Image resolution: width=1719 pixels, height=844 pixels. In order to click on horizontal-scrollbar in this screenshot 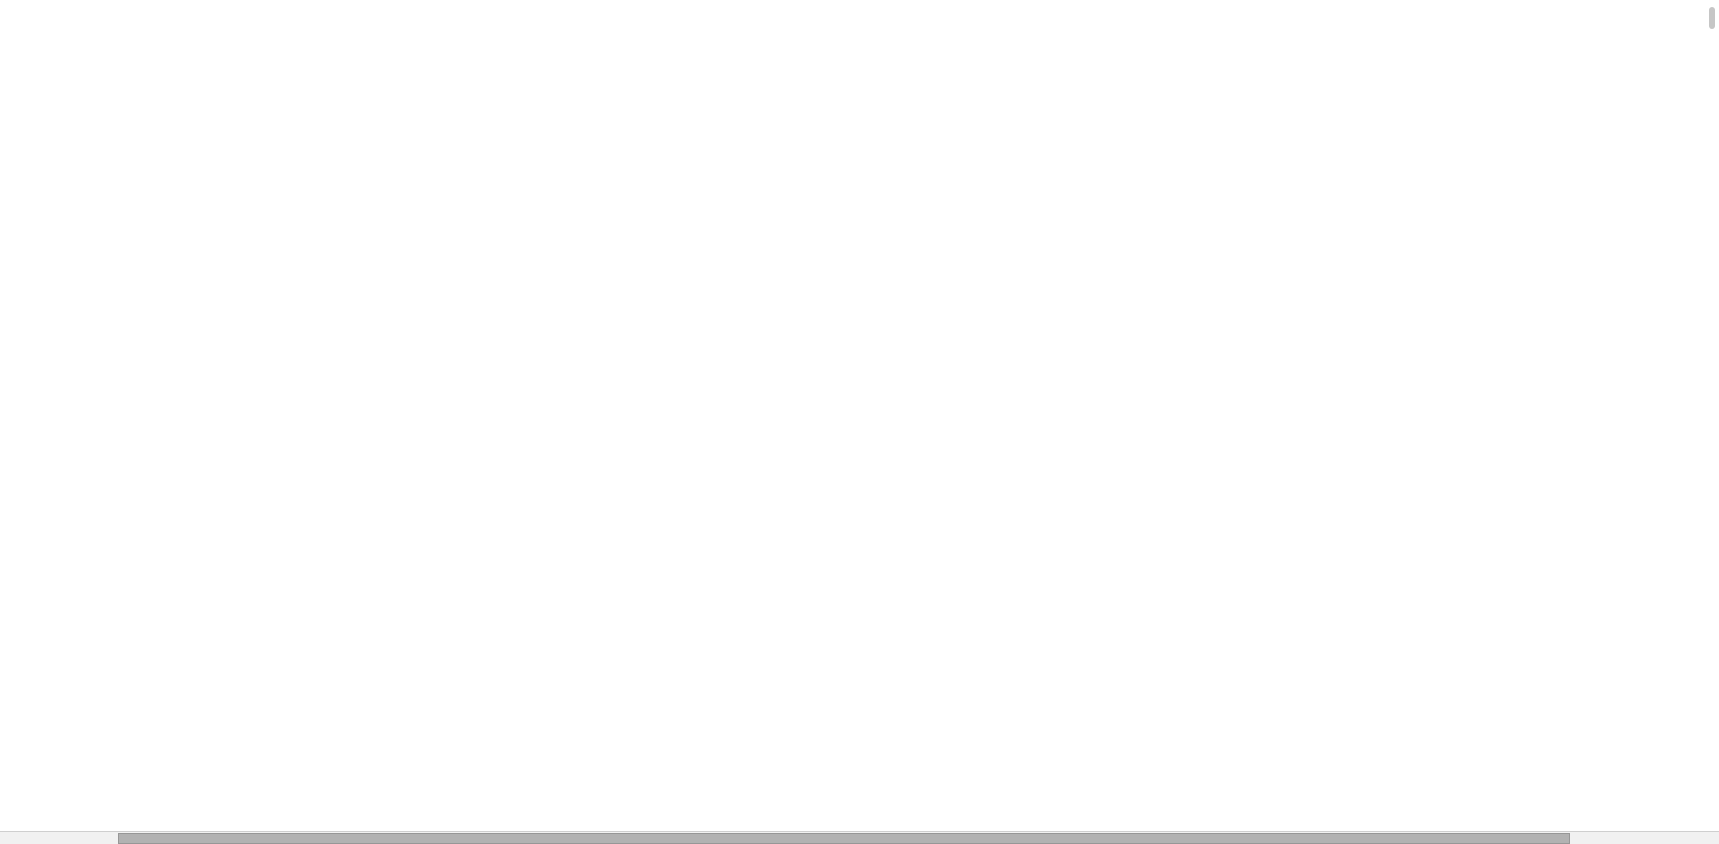, I will do `click(859, 837)`.